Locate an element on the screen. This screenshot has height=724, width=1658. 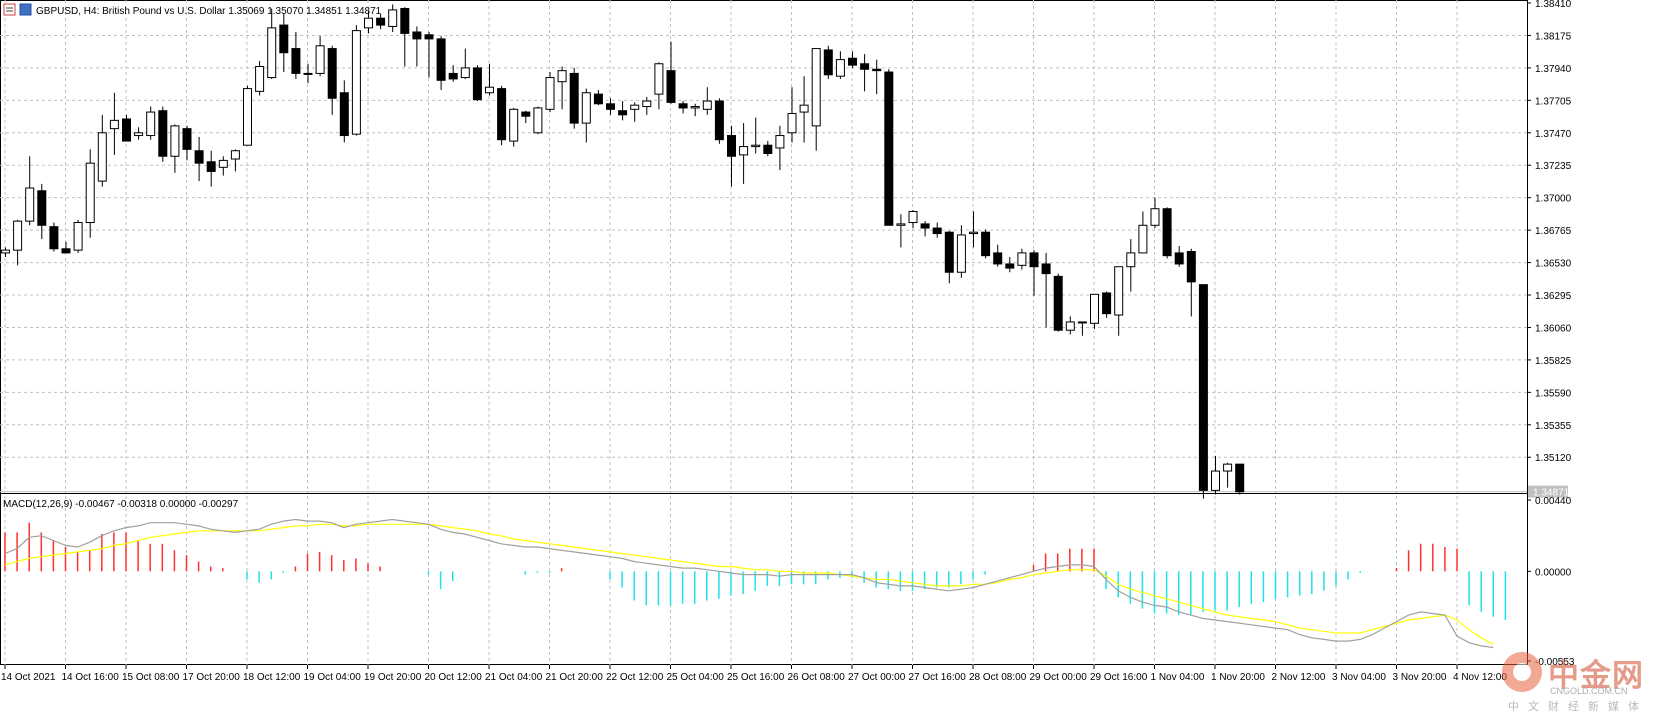
chart-type-icon is located at coordinates (25, 9).